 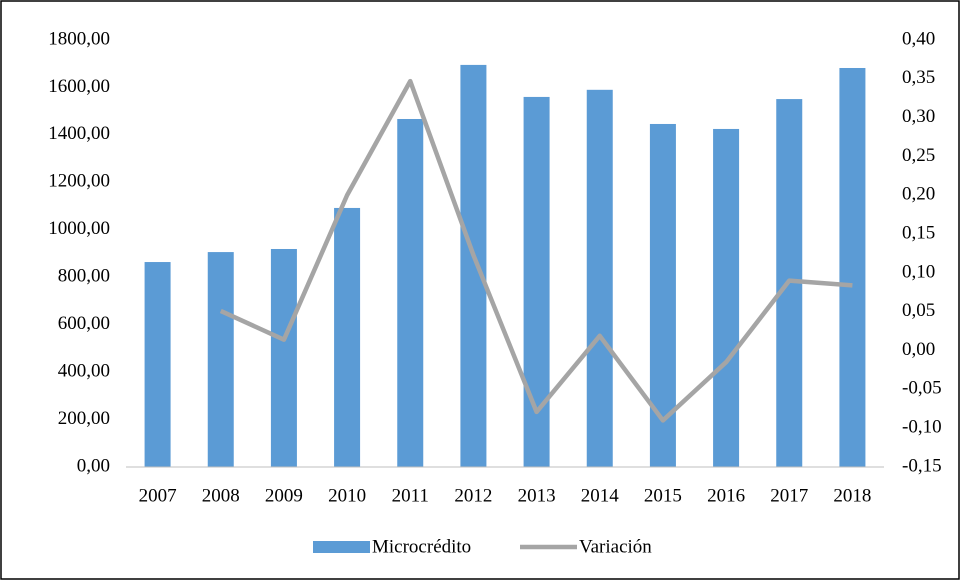 What do you see at coordinates (918, 77) in the screenshot?
I see `y2-tick-label: 0,35` at bounding box center [918, 77].